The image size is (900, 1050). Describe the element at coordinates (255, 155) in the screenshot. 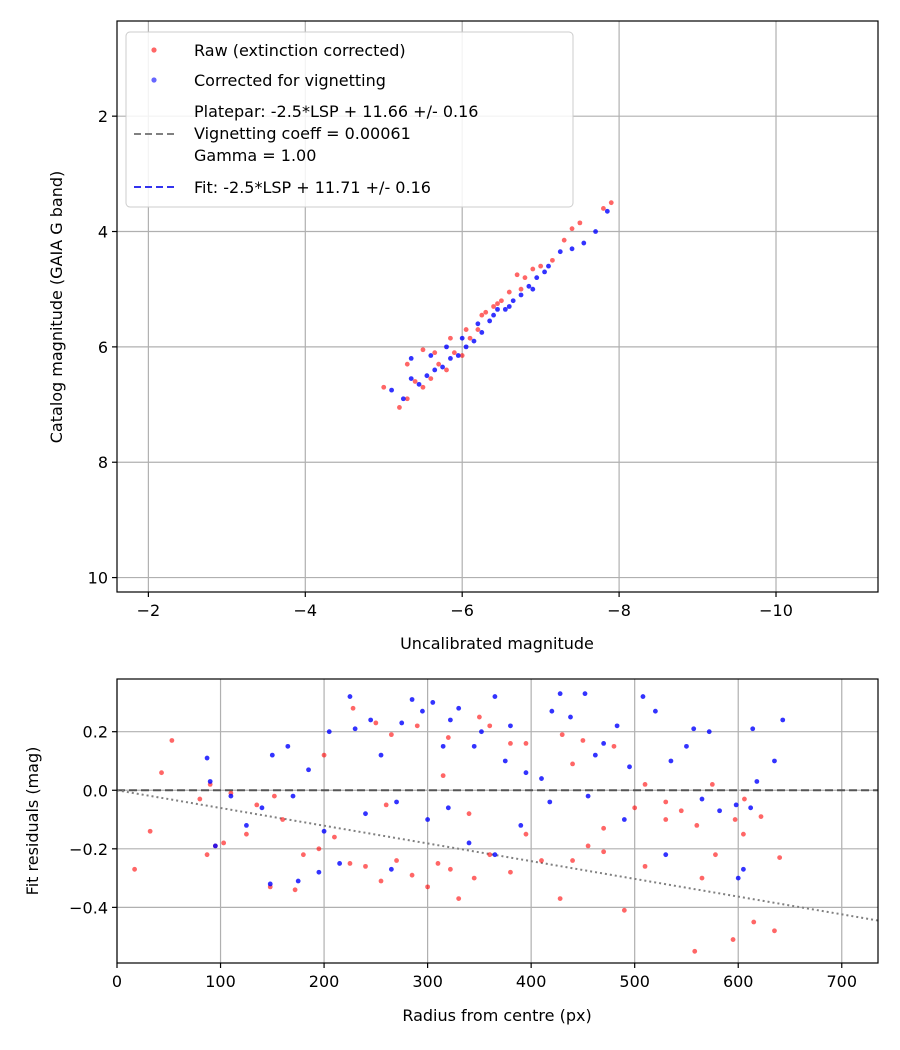

I see `legend-gamma-label: Gamma = 1.00` at that location.